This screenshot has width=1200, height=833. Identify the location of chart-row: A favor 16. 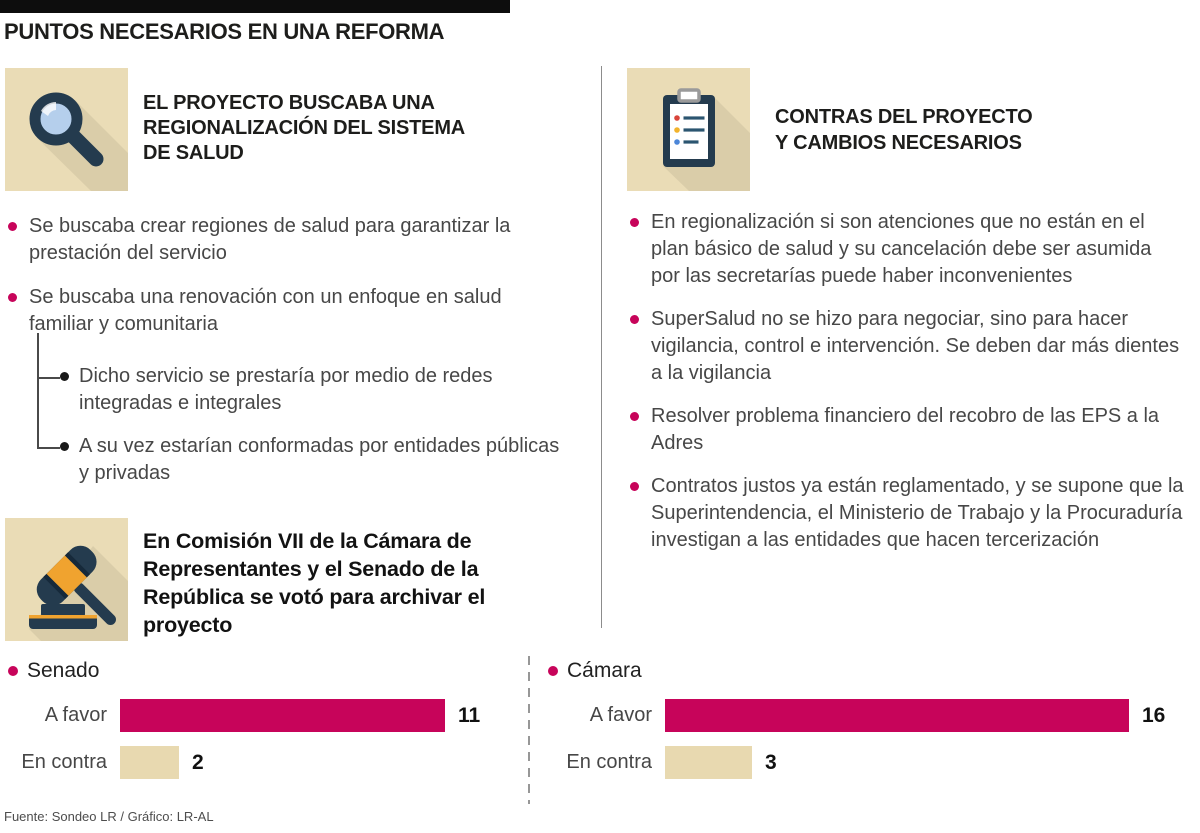
(852, 715).